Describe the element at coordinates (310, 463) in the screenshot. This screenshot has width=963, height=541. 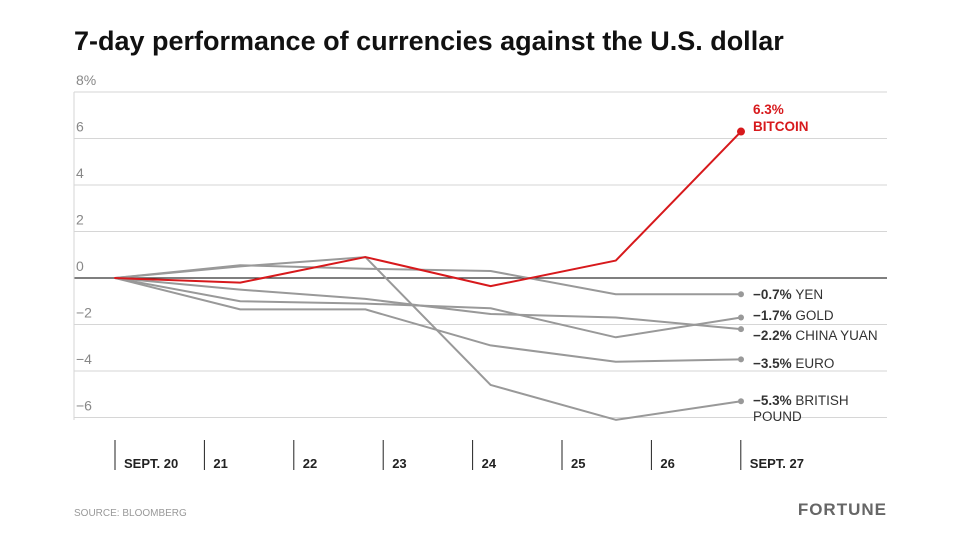
I see `x-tick-label: 22` at that location.